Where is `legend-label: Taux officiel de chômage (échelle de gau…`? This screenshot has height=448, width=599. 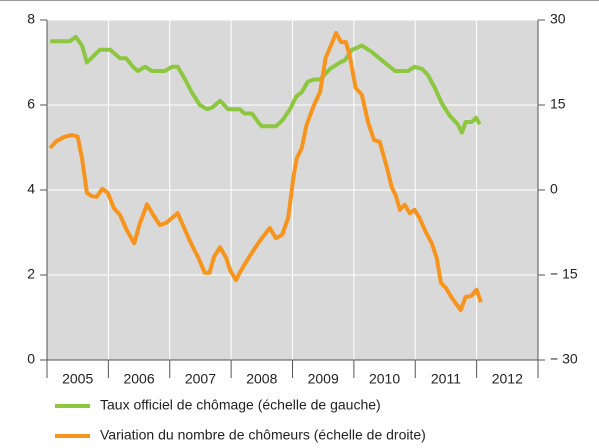 legend-label: Taux officiel de chômage (échelle de gau… is located at coordinates (240, 405).